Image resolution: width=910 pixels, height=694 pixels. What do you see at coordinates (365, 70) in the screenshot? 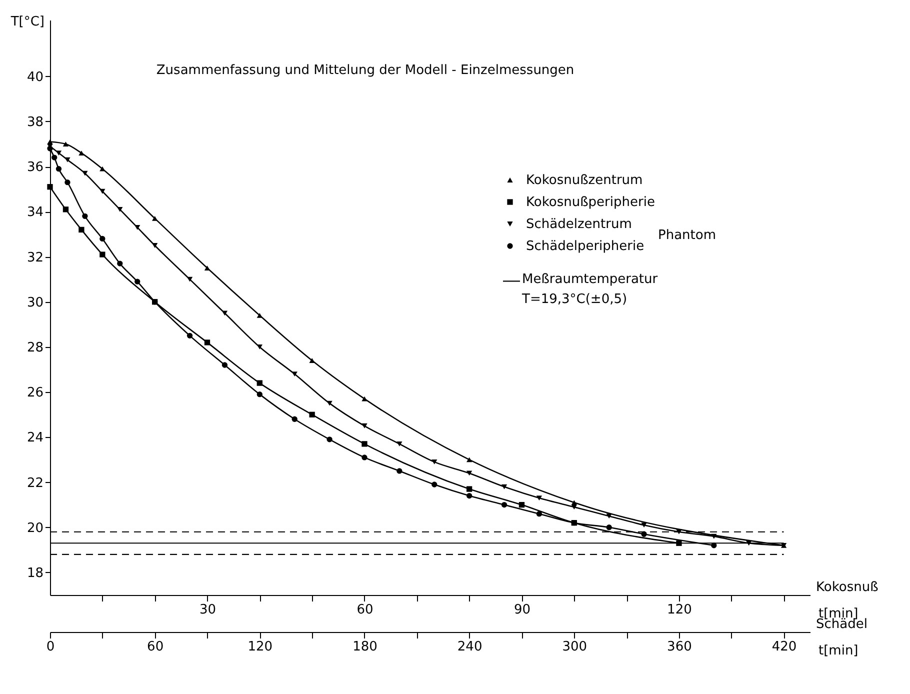
I see `text: Zusammenfassung und Mittelung der Modell - Einzelmessungen` at bounding box center [365, 70].